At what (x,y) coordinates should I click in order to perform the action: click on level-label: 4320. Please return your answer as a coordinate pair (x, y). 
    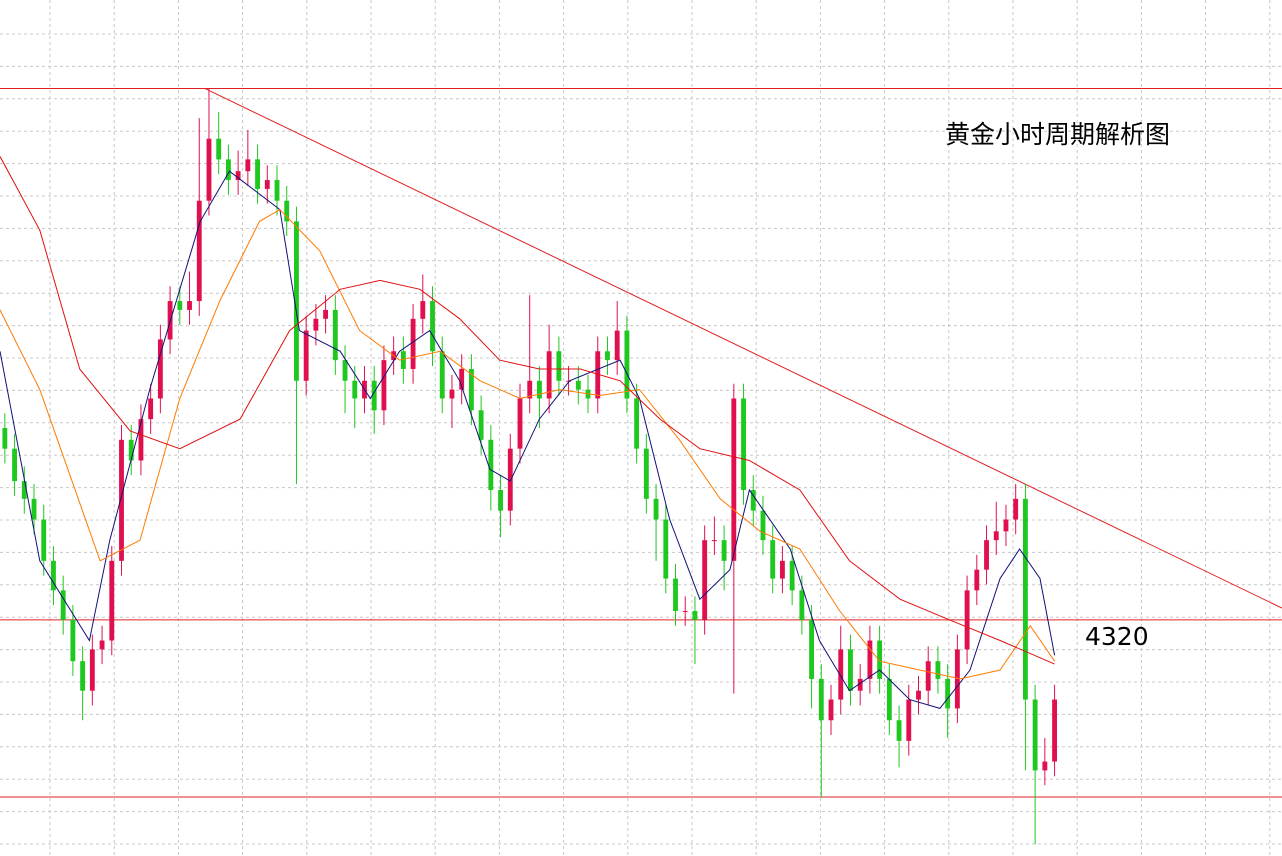
    Looking at the image, I should click on (1117, 636).